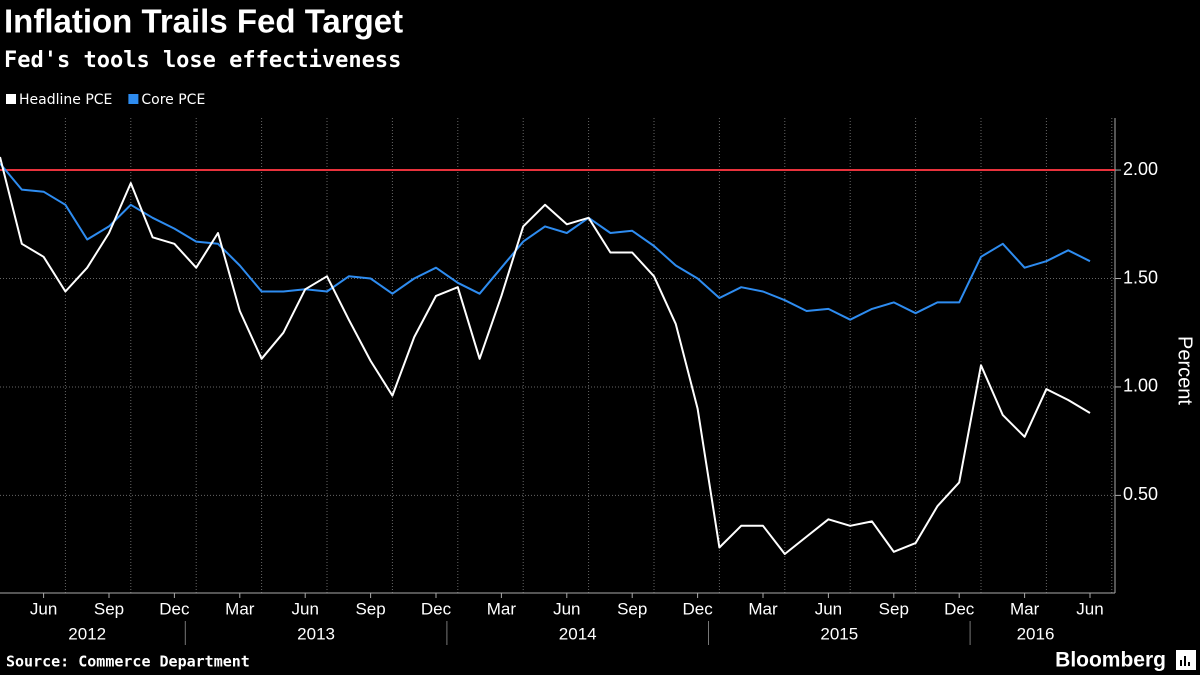  Describe the element at coordinates (839, 633) in the screenshot. I see `year-label: 2015` at that location.